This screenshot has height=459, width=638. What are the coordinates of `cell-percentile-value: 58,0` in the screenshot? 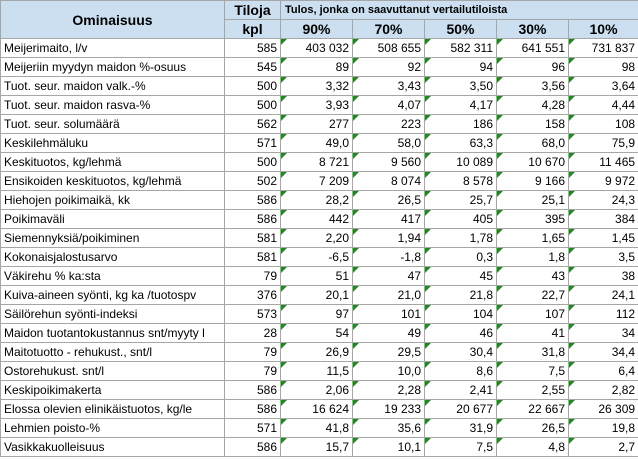 It's located at (388, 143).